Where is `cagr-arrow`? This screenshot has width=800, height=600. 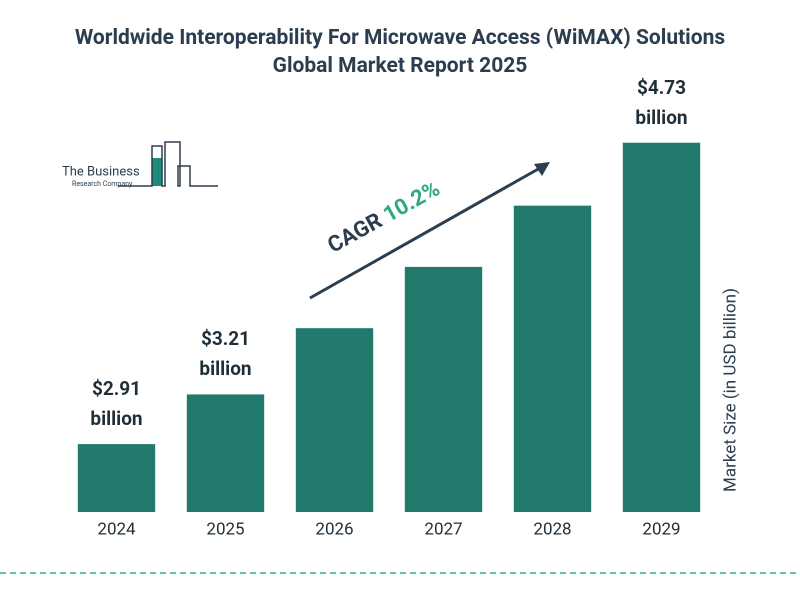
cagr-arrow is located at coordinates (425, 233).